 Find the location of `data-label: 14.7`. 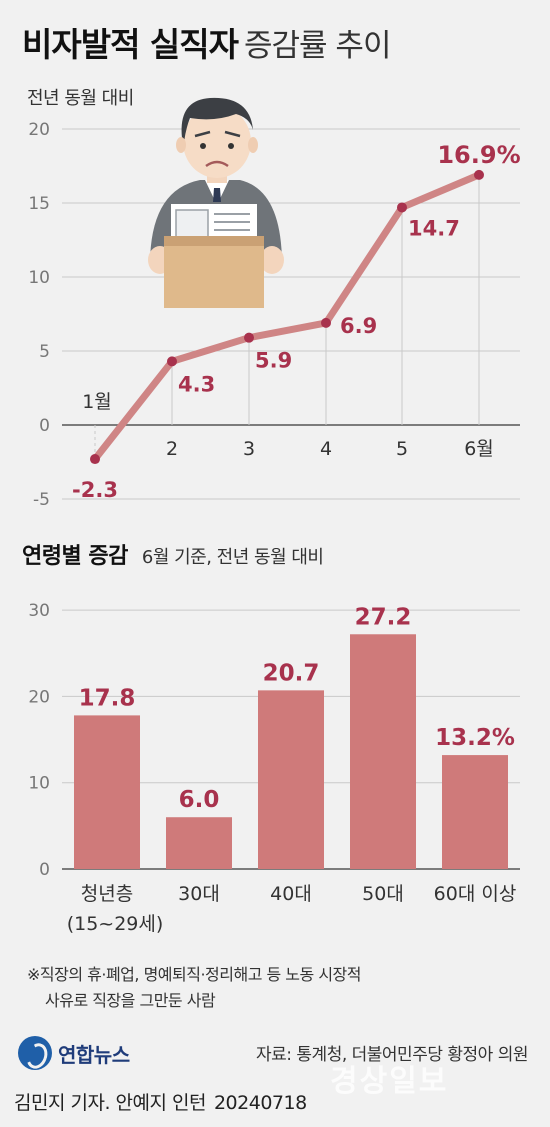

data-label: 14.7 is located at coordinates (434, 228).